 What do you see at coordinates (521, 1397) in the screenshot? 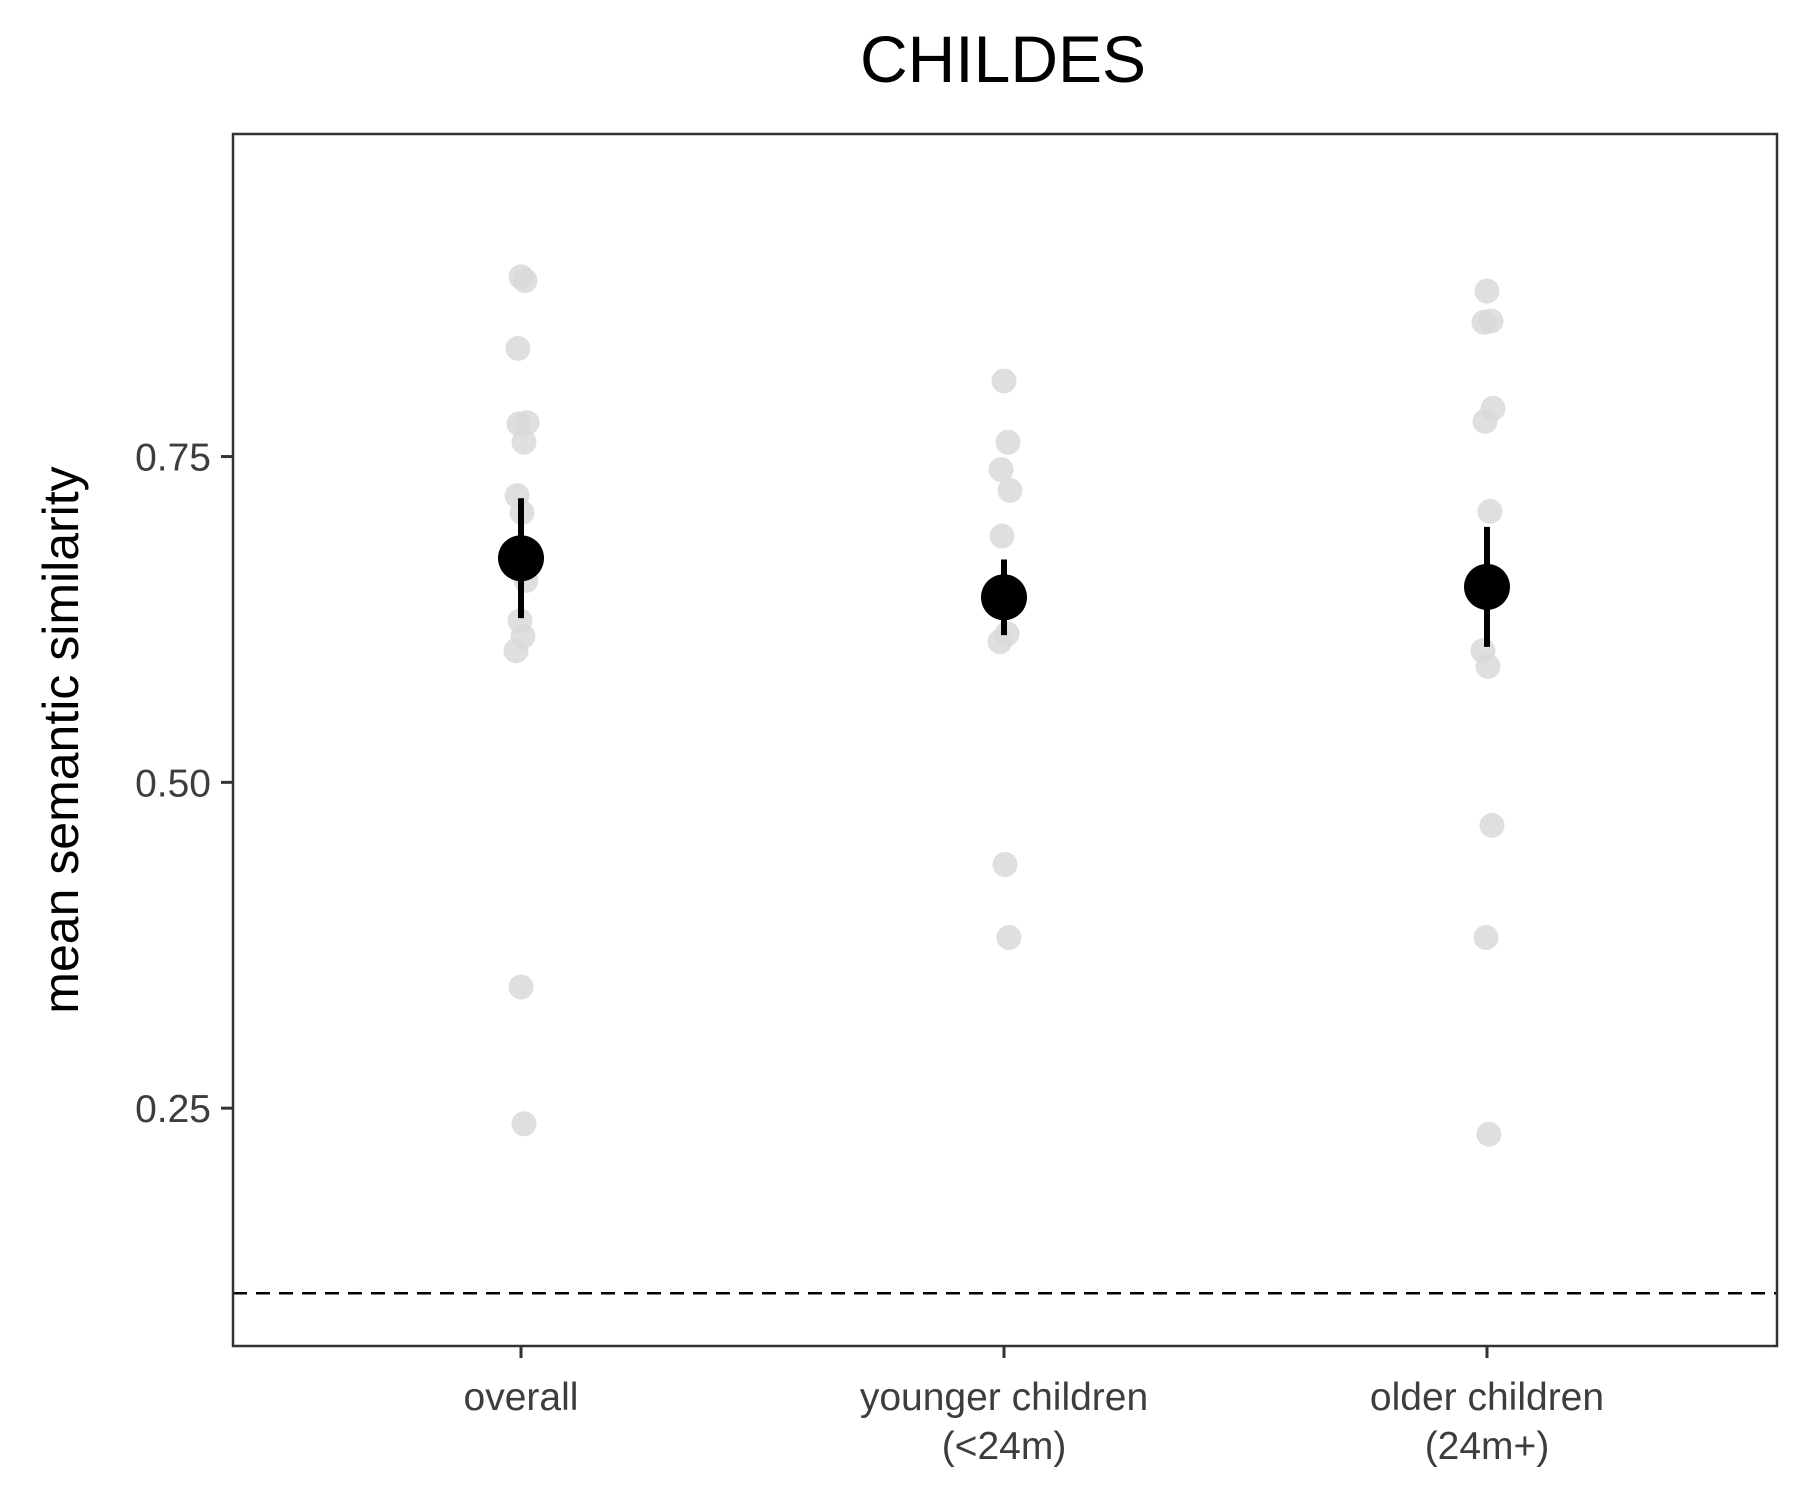
I see `x-tick-label: overall` at bounding box center [521, 1397].